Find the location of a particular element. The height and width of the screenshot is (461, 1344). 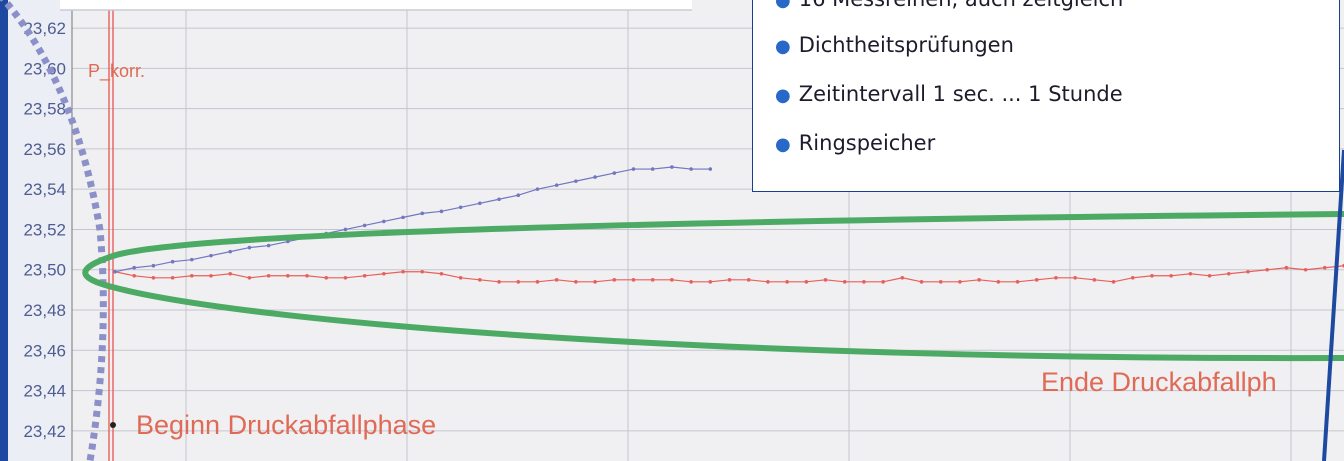

dotted-arc is located at coordinates (53, 230).